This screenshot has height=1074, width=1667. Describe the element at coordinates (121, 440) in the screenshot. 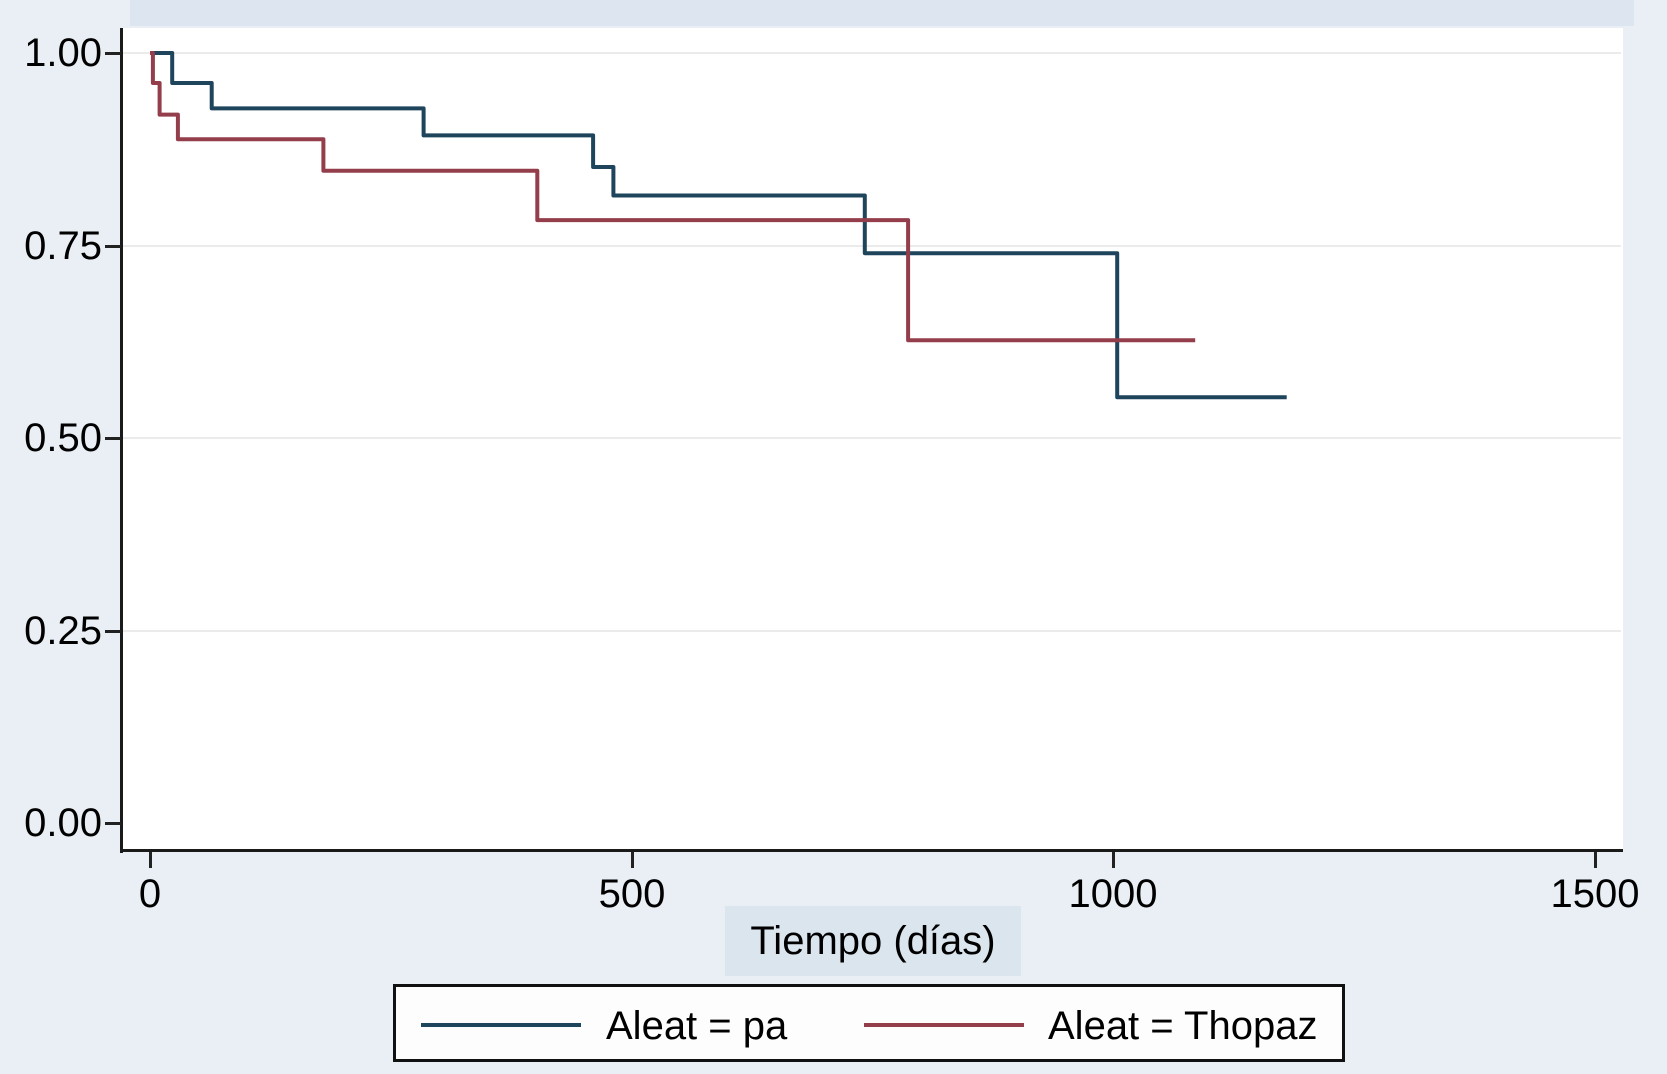

I see `y-axis-line` at that location.